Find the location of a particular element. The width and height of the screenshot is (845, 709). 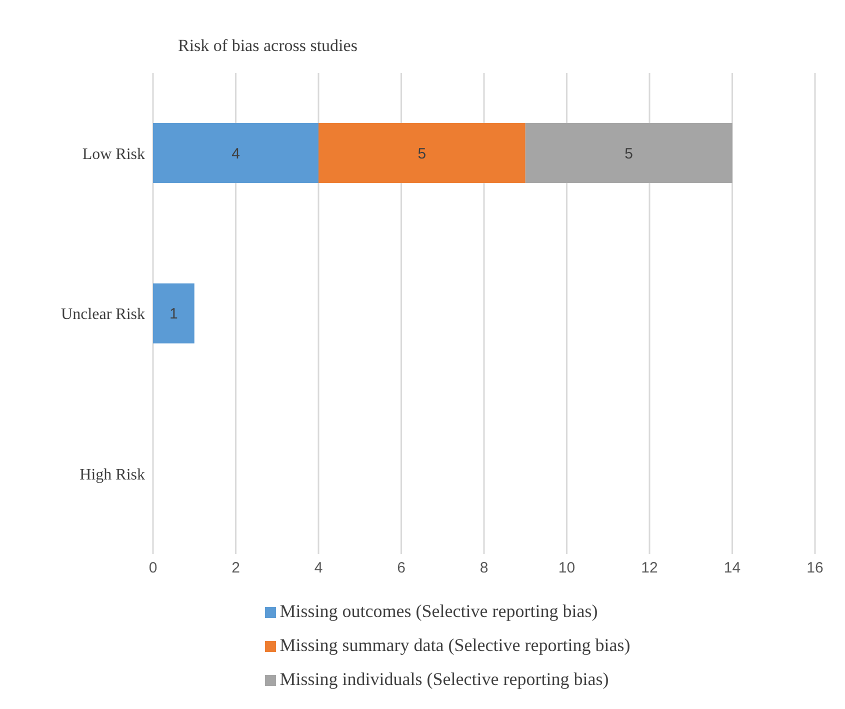

y-tick-label: Low Risk is located at coordinates (113, 154).